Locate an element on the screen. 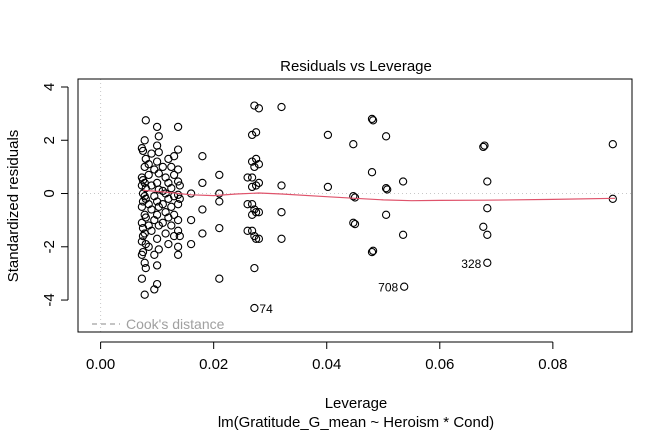 The height and width of the screenshot is (432, 672). y-axis-label: Standardized residuals is located at coordinates (13, 206).